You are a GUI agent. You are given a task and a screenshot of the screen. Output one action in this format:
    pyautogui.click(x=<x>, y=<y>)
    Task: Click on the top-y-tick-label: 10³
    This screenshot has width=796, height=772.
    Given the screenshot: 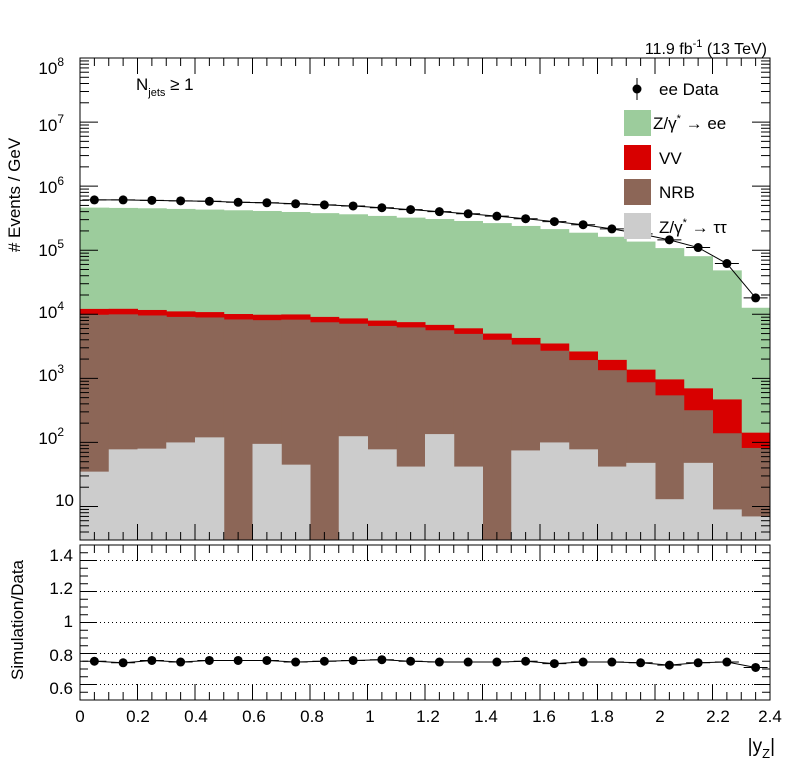 What is the action you would take?
    pyautogui.click(x=51, y=373)
    